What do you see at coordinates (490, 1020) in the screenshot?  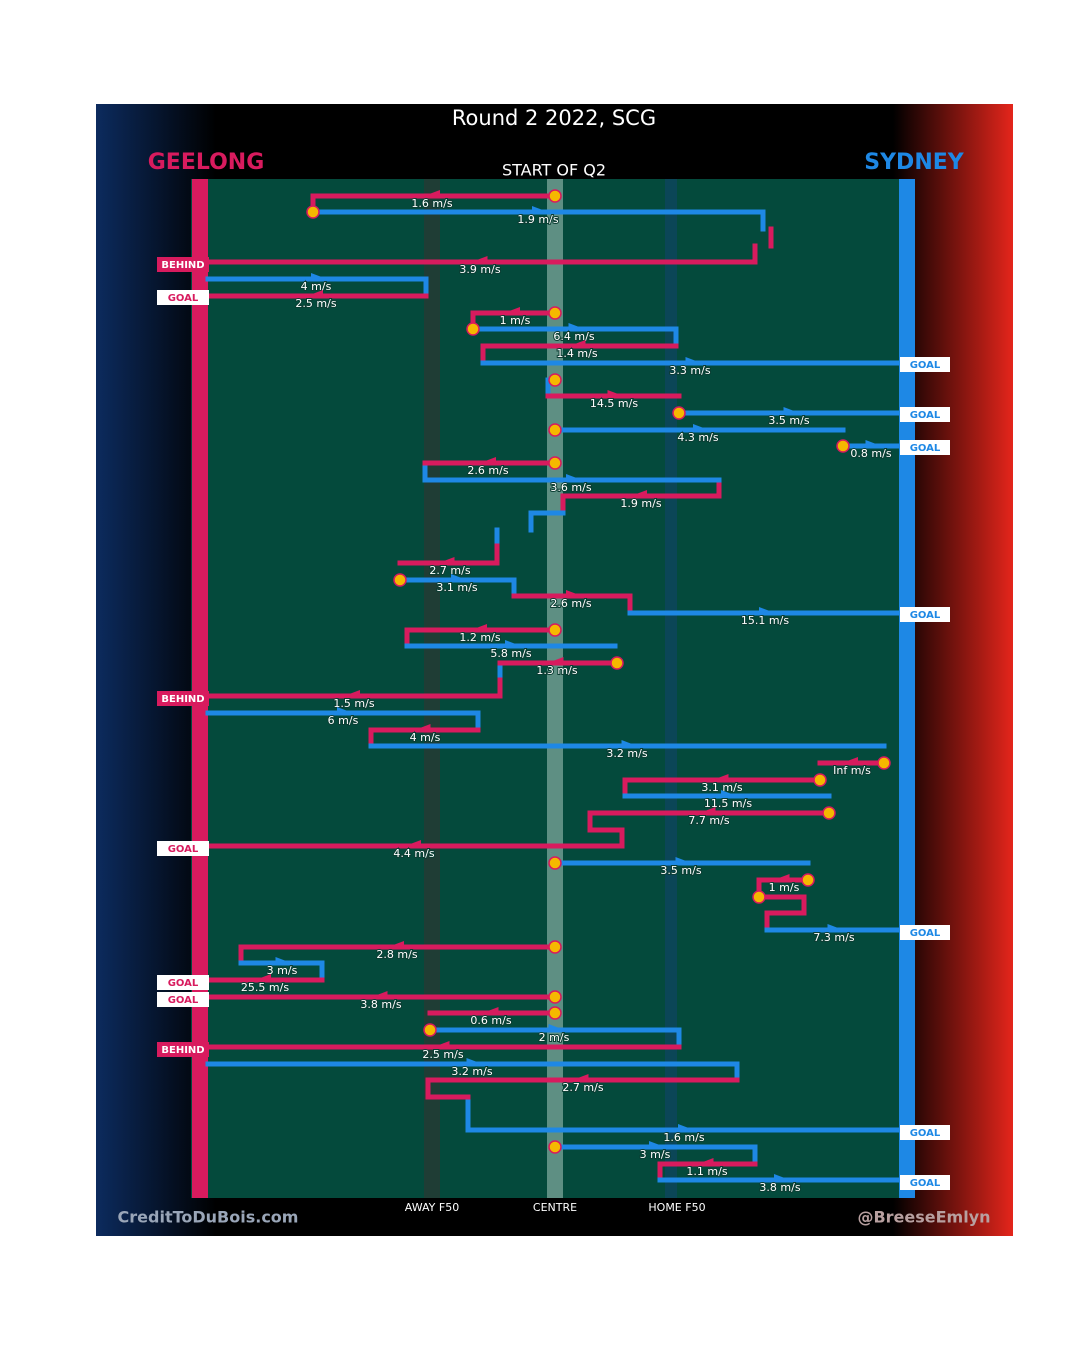 I see `kick-label: 0.6 m/s` at bounding box center [490, 1020].